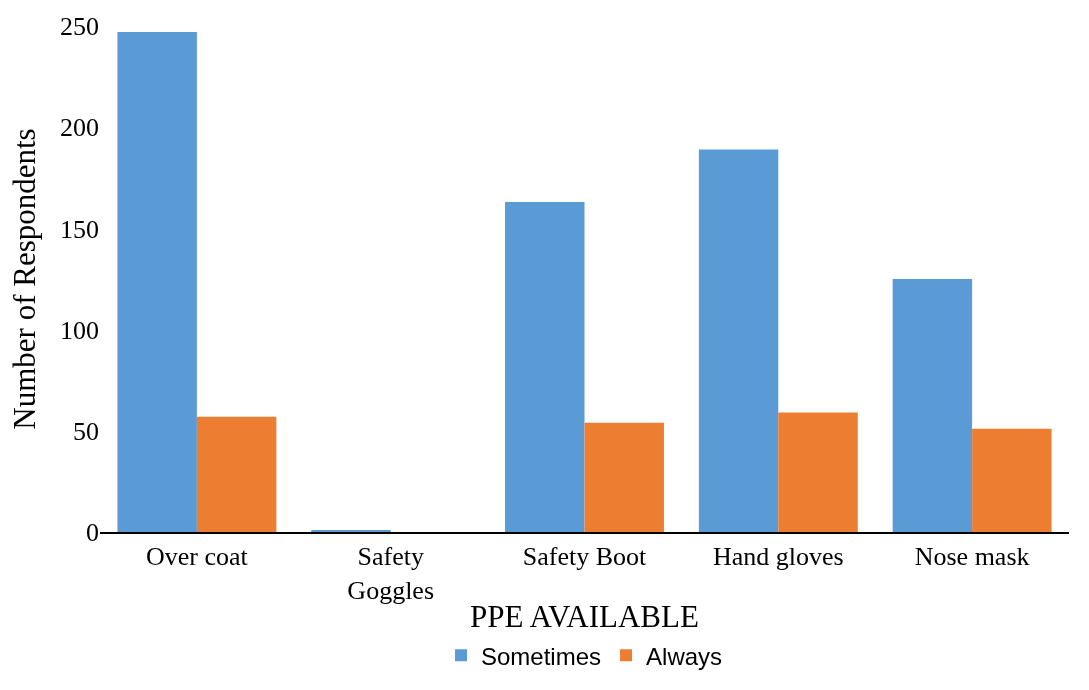 This screenshot has height=690, width=1089. What do you see at coordinates (79, 128) in the screenshot?
I see `y-tick-label: 200` at bounding box center [79, 128].